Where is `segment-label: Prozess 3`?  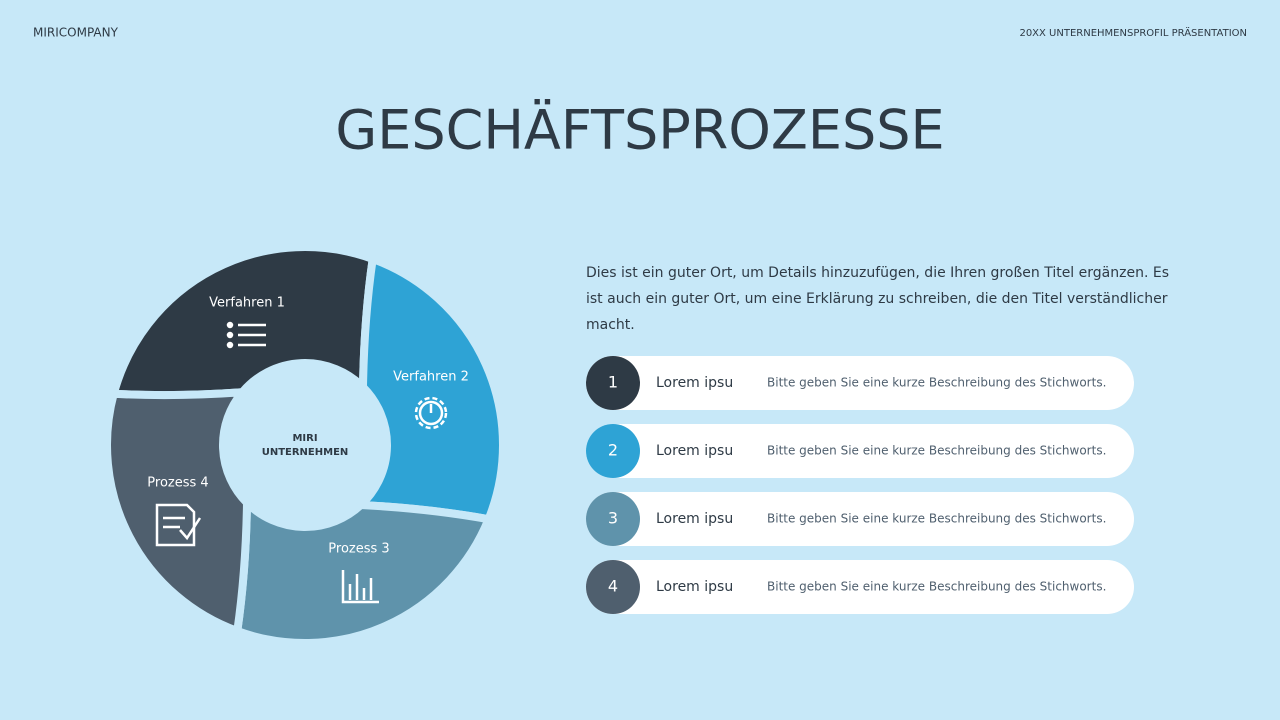
segment-label: Prozess 3 is located at coordinates (358, 549).